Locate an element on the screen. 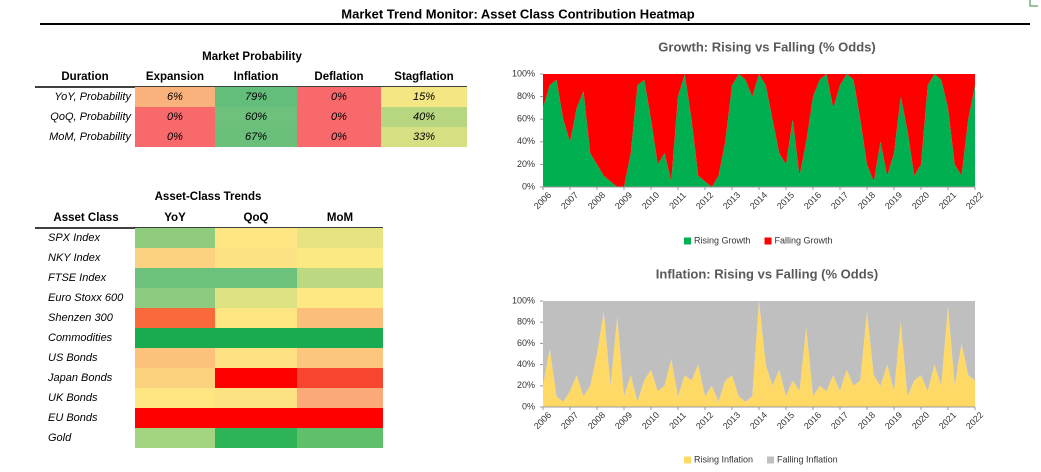 The image size is (1041, 472). row-label: EU Bonds is located at coordinates (73, 418).